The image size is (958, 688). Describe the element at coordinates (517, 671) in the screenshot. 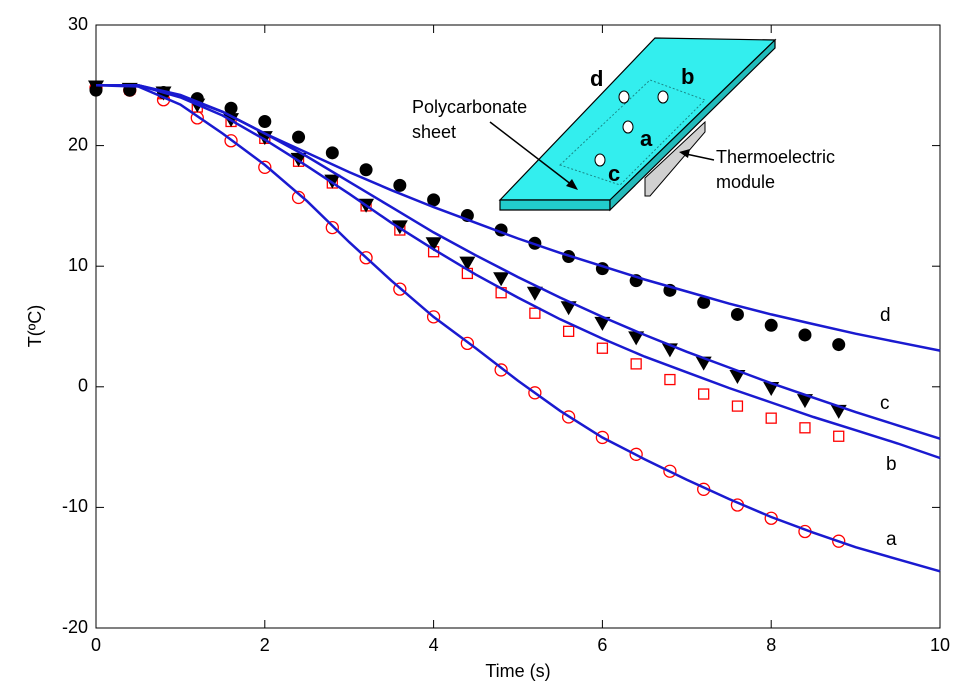

I see `x-axis-label: Time (s)` at that location.